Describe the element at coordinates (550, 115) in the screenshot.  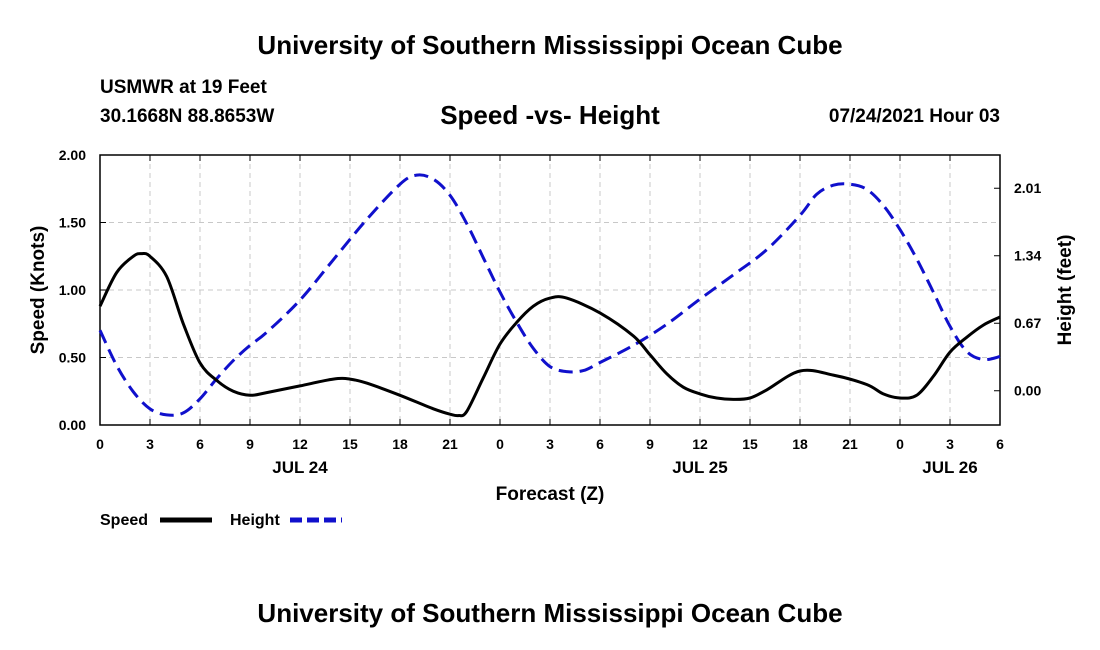
I see `chart-subtitle: Speed -vs- Height` at that location.